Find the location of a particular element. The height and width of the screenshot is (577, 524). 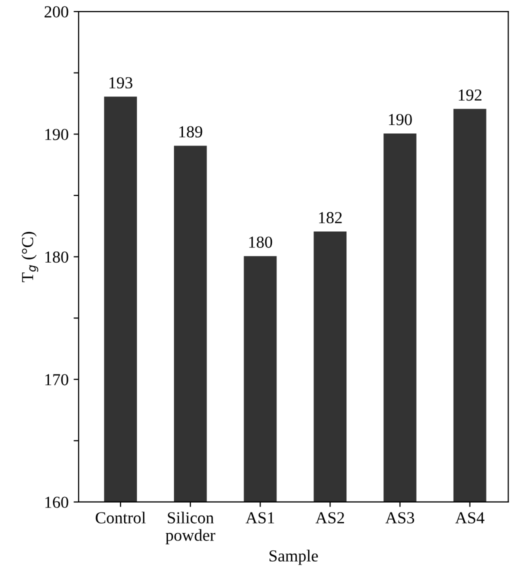

x-tick-label: AS4 is located at coordinates (469, 518).